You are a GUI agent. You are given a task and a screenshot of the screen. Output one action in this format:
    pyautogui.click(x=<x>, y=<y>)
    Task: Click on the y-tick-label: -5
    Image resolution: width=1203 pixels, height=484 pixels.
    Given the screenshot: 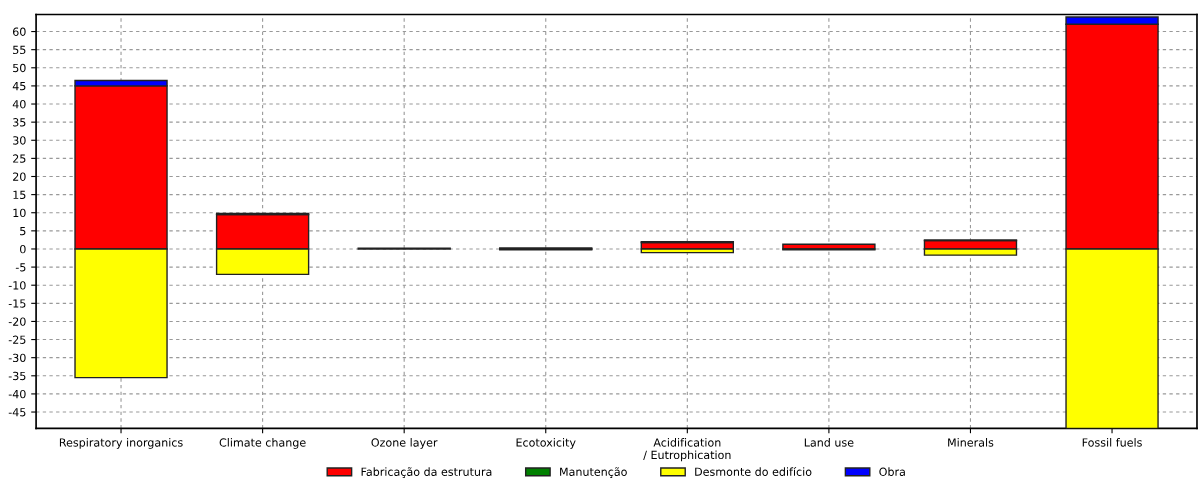 What is the action you would take?
    pyautogui.click(x=20, y=267)
    